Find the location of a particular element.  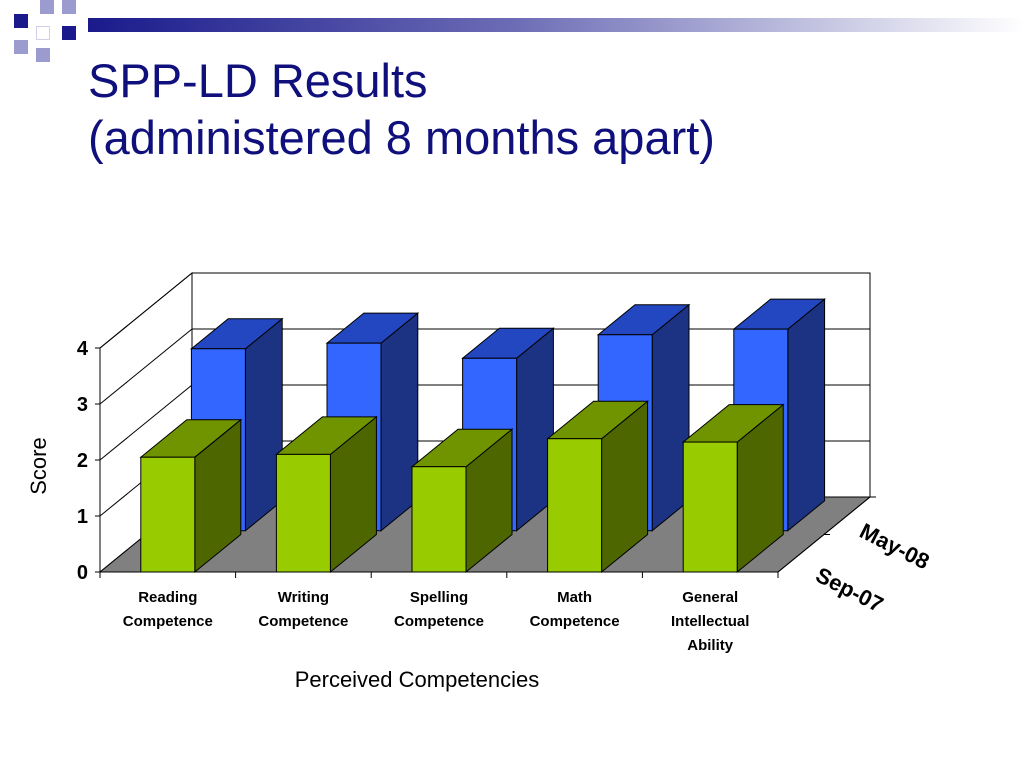

title-accent-bar is located at coordinates (556, 25).